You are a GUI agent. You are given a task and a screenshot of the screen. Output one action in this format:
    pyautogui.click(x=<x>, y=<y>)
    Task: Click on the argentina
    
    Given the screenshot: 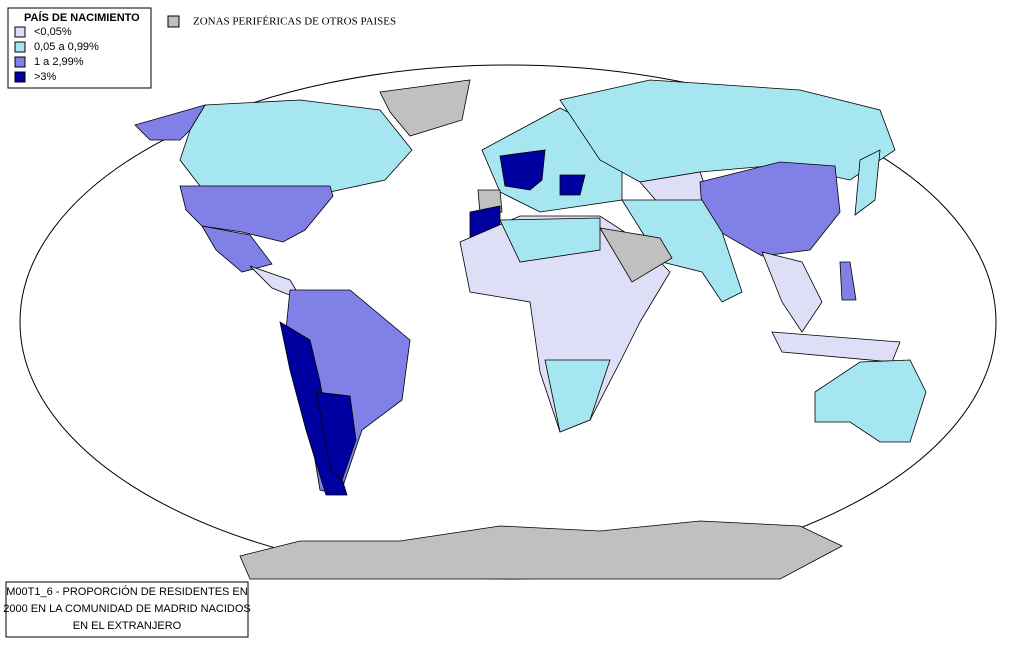 What is the action you would take?
    pyautogui.click(x=336, y=436)
    